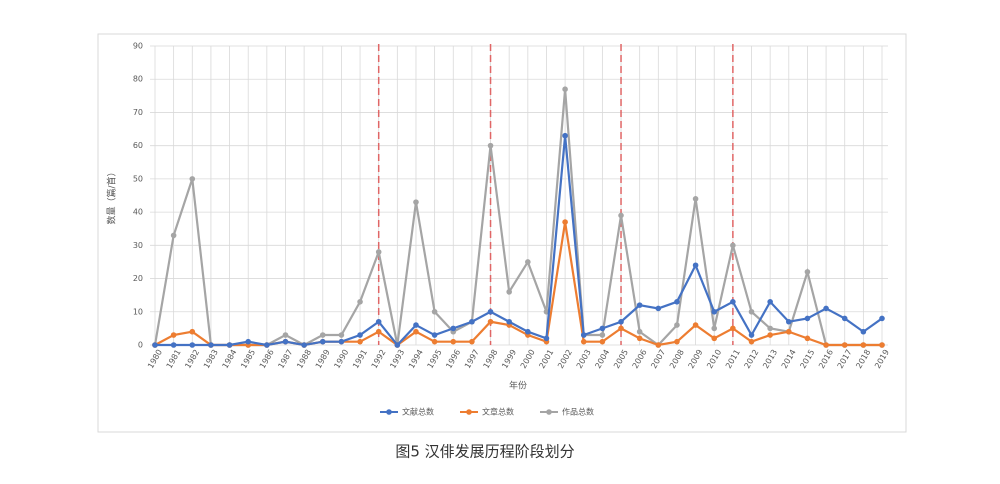 The width and height of the screenshot is (1000, 484). I want to click on legend-label: 文献总数, so click(418, 412).